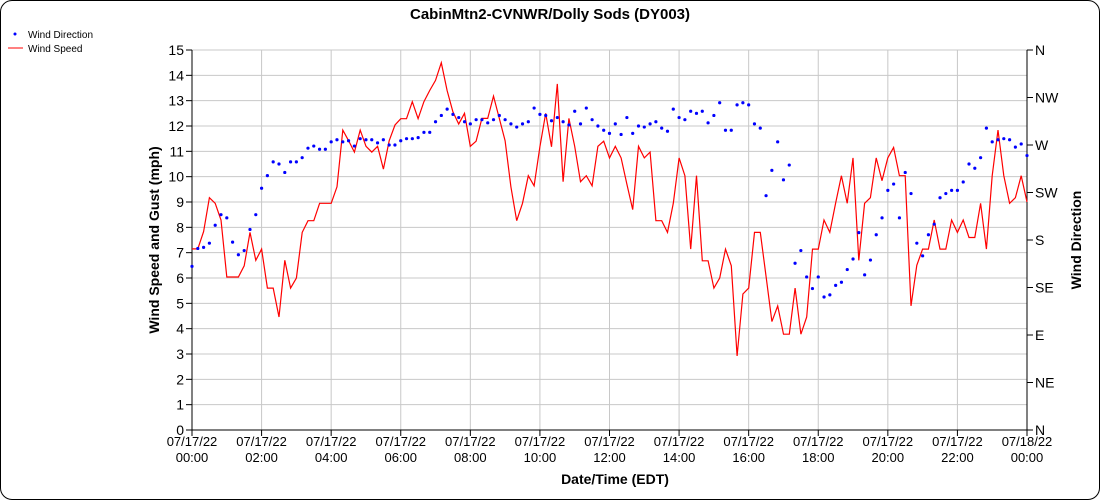  Describe the element at coordinates (261, 457) in the screenshot. I see `x-tick-label-time: 02:00` at that location.